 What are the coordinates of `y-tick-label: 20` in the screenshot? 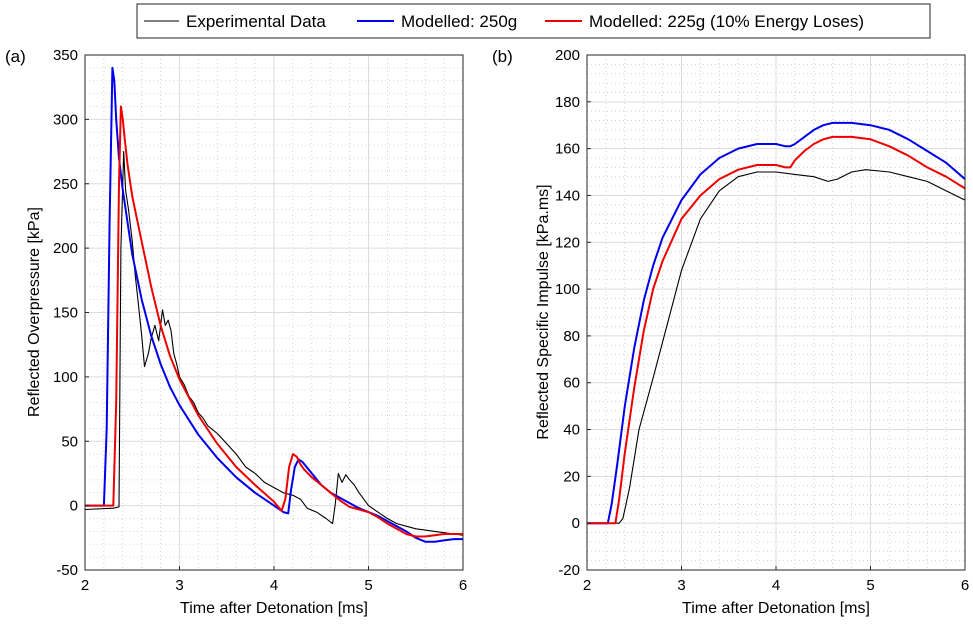 It's located at (571, 476).